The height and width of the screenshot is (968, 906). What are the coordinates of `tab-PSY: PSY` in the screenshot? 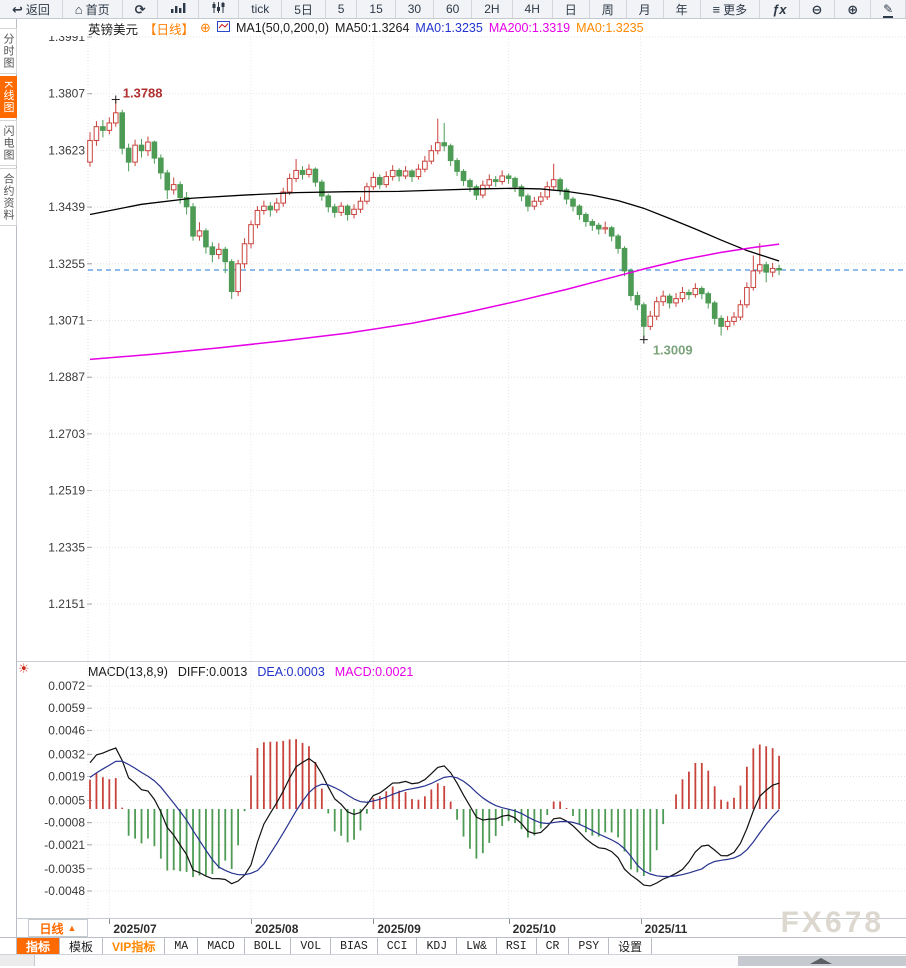 It's located at (589, 946).